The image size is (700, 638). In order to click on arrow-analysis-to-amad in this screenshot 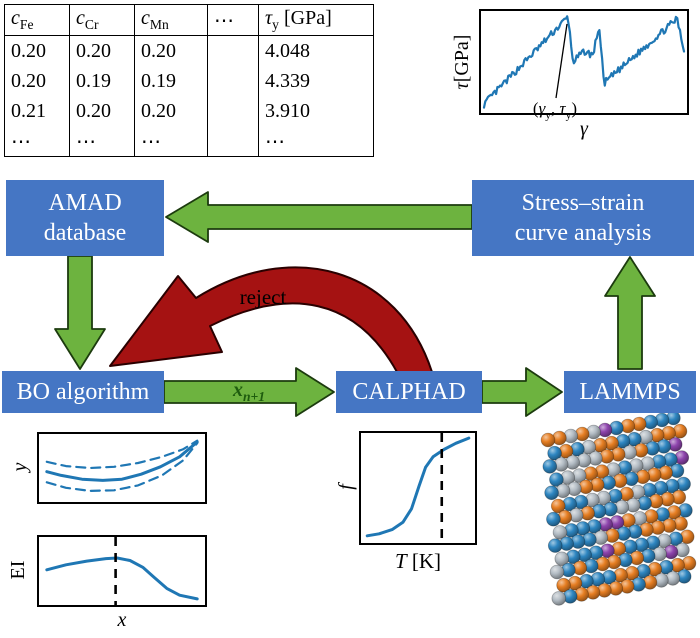, I will do `click(319, 217)`.